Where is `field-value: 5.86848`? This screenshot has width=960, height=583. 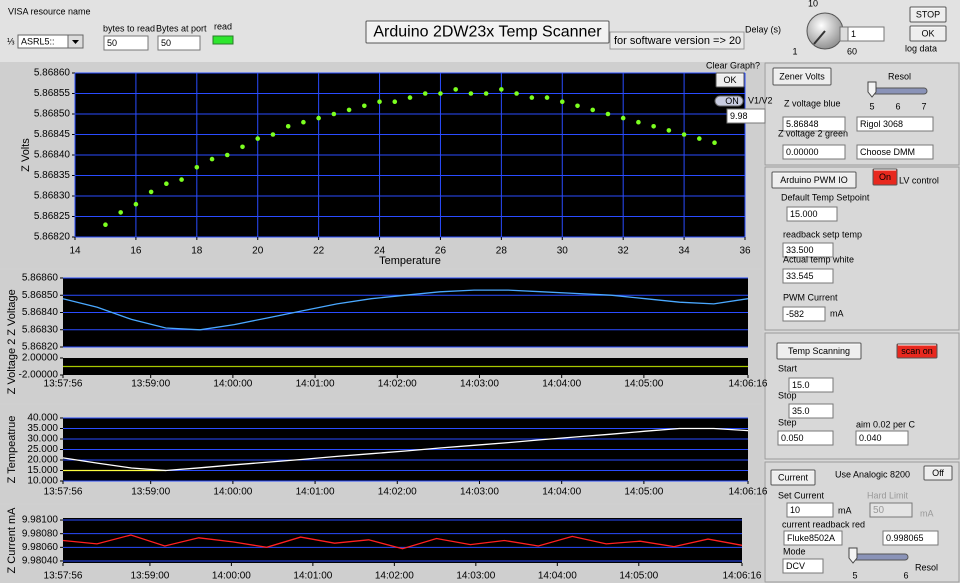 field-value: 5.86848 is located at coordinates (802, 124).